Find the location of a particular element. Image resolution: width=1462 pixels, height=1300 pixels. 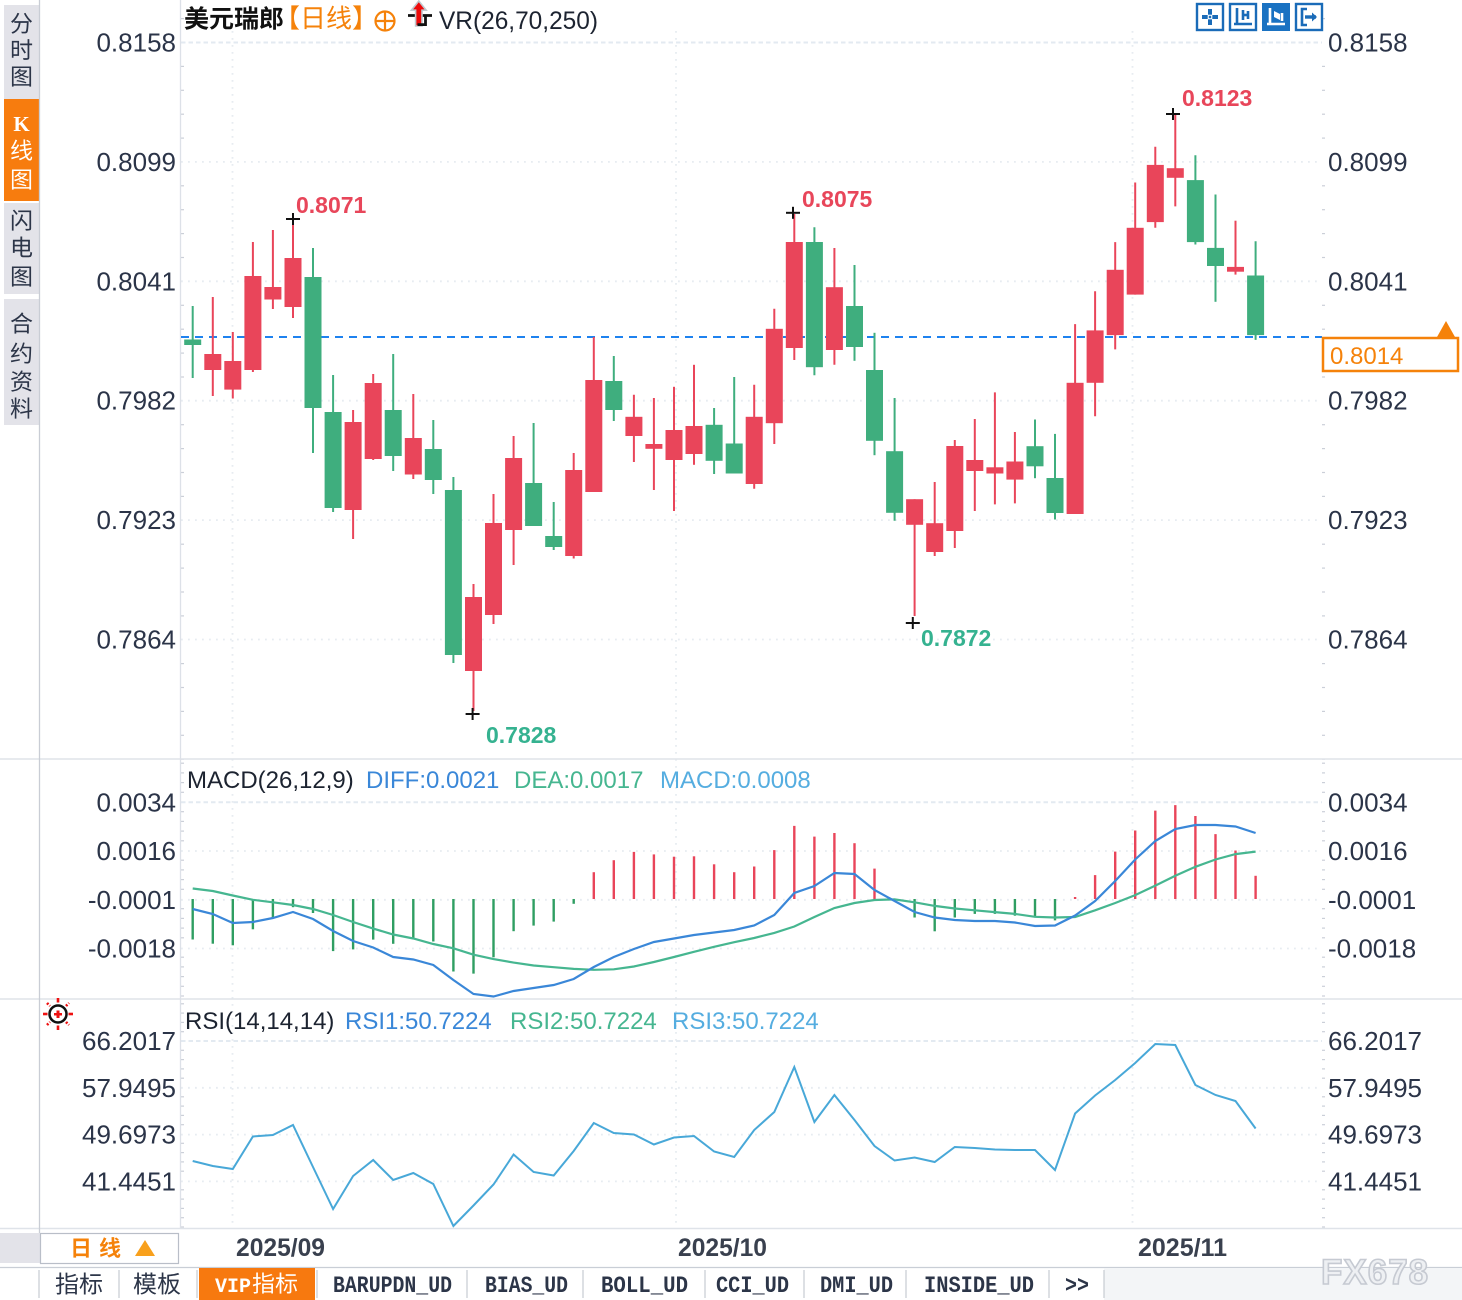

svg-text: CCI_UD is located at coordinates (752, 1286).